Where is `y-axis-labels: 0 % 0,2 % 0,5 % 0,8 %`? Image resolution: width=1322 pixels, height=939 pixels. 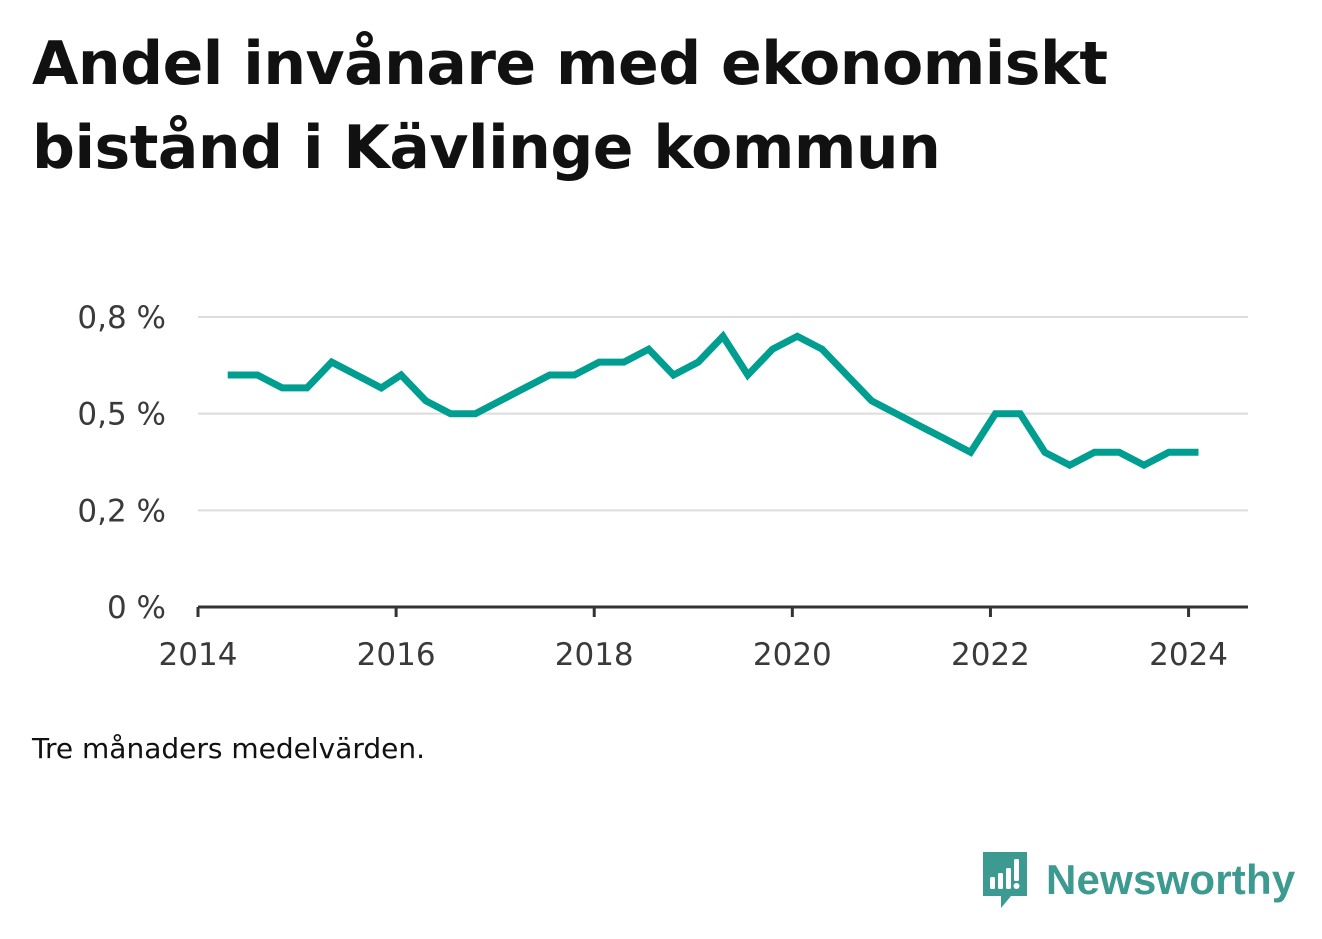
y-axis-labels: 0 % 0,2 % 0,5 % 0,8 % is located at coordinates (121, 463).